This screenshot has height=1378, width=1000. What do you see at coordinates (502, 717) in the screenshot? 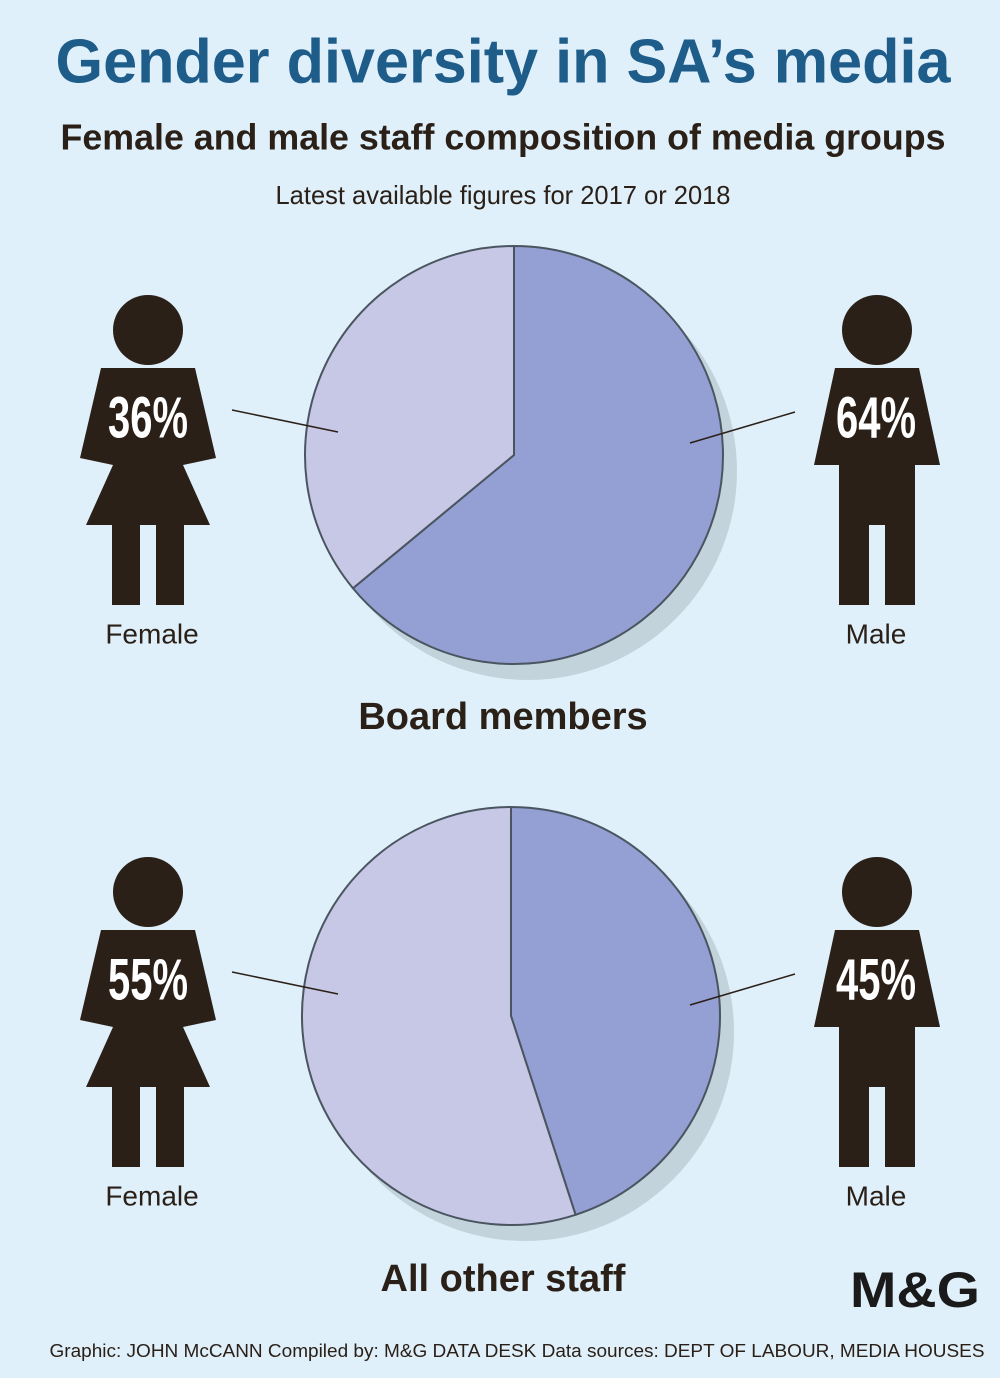
I see `chart-title: Board members` at bounding box center [502, 717].